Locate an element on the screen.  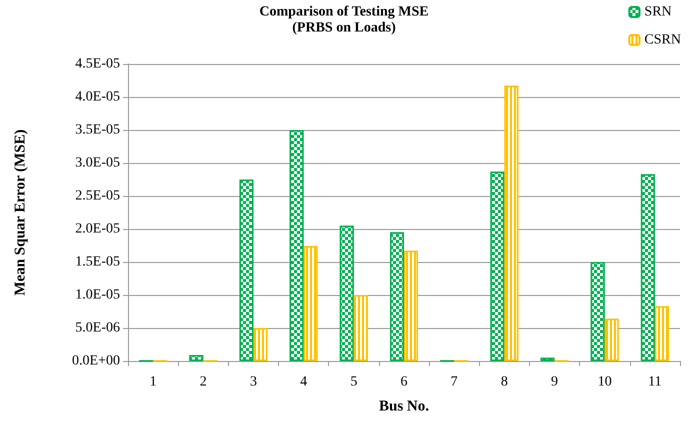
x-tick-label: 7 is located at coordinates (454, 382).